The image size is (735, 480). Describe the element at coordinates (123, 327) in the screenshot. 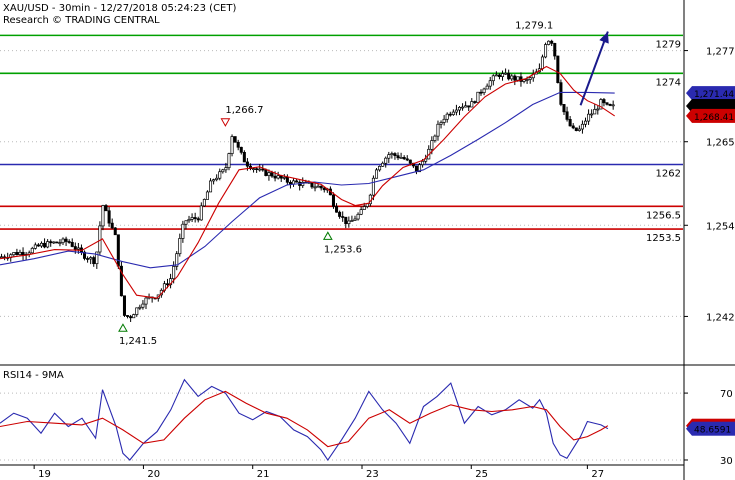

I see `low-marker-icon` at that location.